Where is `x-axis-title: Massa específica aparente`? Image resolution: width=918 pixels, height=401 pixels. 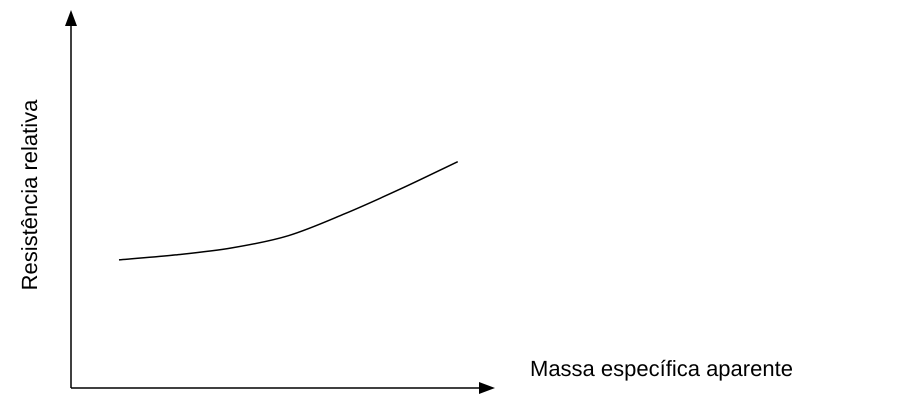
x-axis-title: Massa específica aparente is located at coordinates (661, 369).